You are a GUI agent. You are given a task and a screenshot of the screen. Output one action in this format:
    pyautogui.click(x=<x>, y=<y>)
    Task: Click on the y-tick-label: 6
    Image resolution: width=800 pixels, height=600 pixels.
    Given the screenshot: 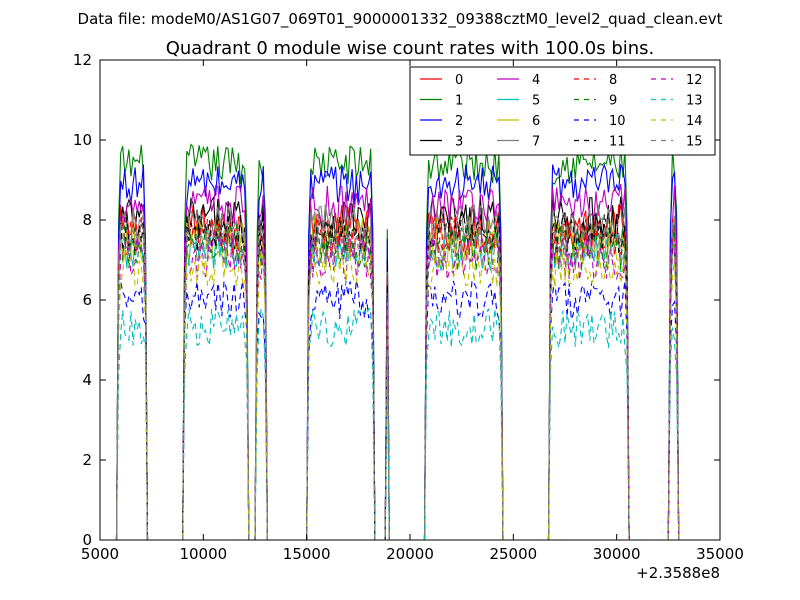 What is the action you would take?
    pyautogui.click(x=87, y=300)
    